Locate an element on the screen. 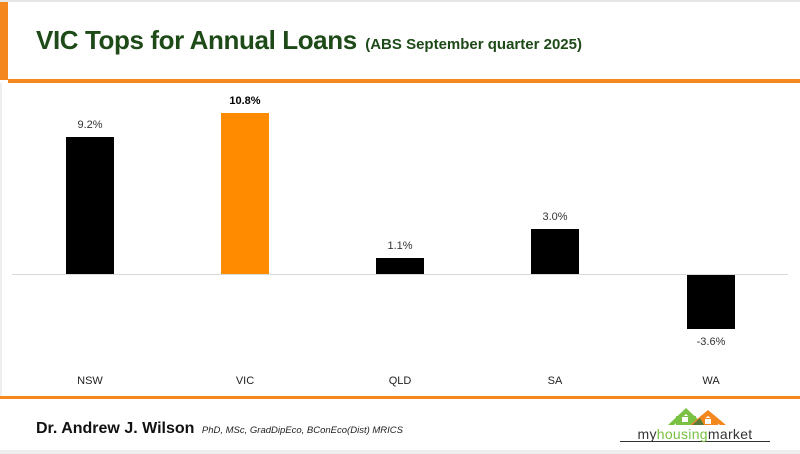  bottom-border is located at coordinates (400, 452).